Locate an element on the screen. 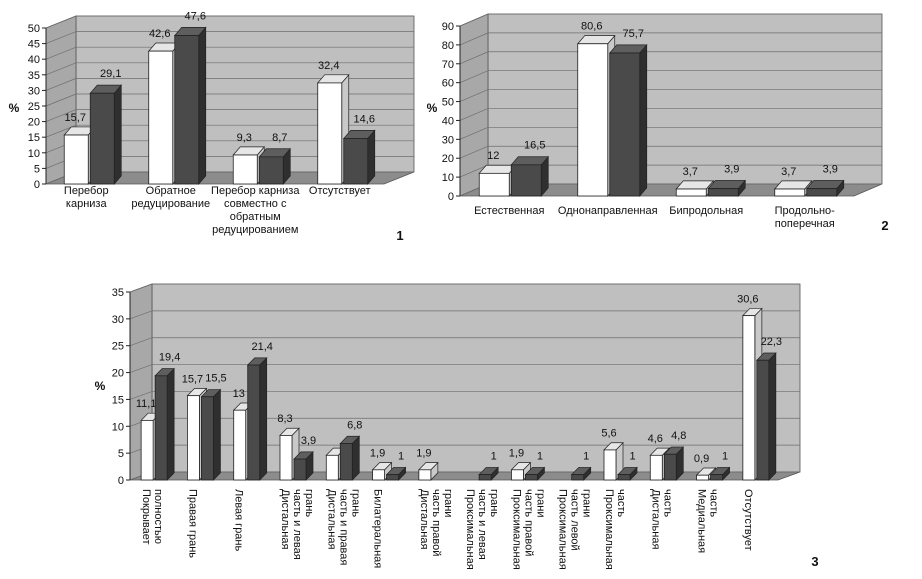  chart1-category-label: редуцирование is located at coordinates (170, 204).